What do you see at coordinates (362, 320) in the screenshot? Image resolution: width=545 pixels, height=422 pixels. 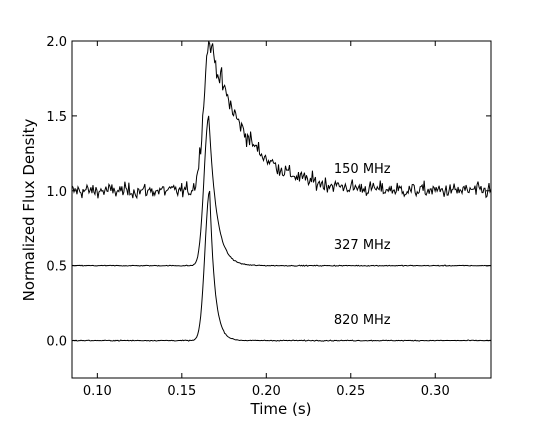 I see `series-label: 820 MHz` at bounding box center [362, 320].